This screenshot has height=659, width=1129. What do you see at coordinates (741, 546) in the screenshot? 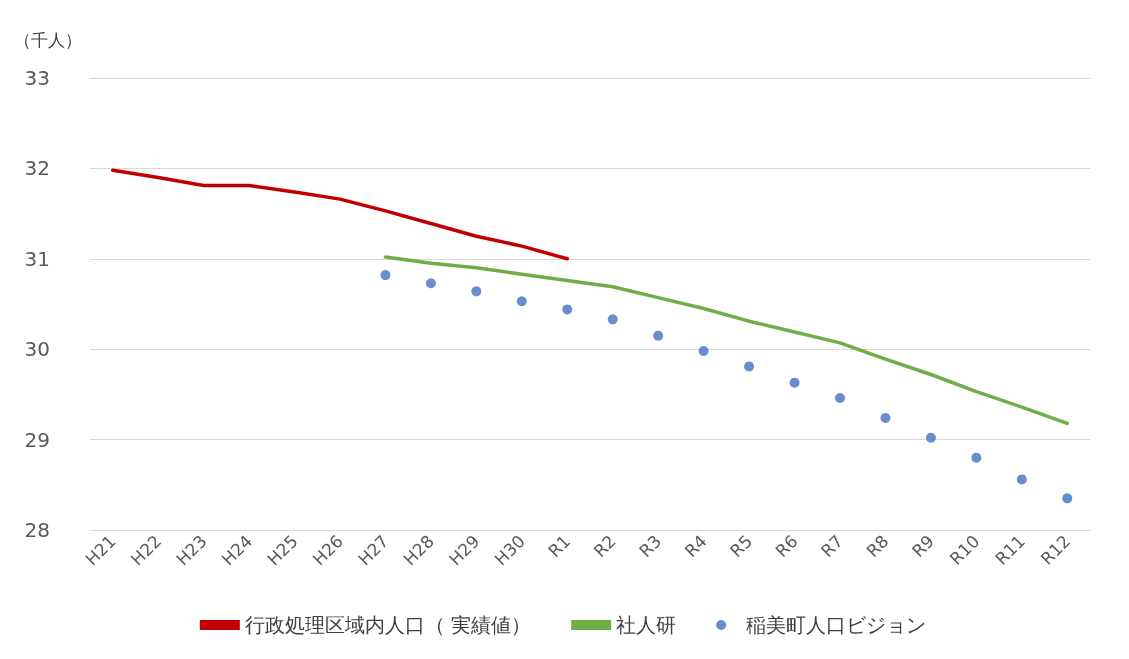
I see `x-tick-label: R5` at bounding box center [741, 546].